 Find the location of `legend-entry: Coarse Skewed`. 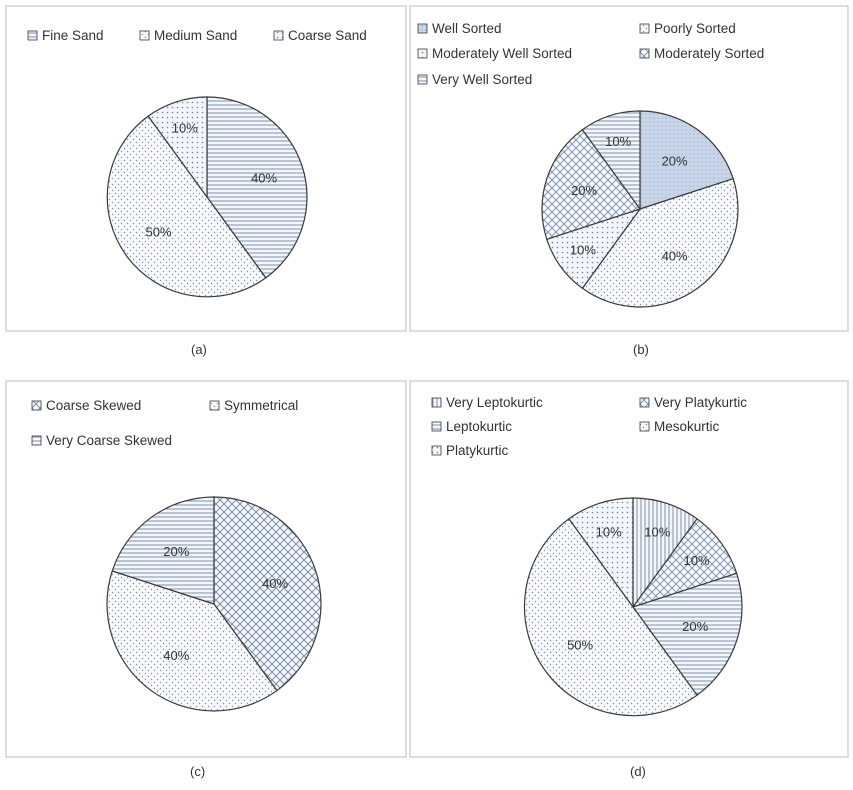

legend-entry: Coarse Skewed is located at coordinates (93, 405).